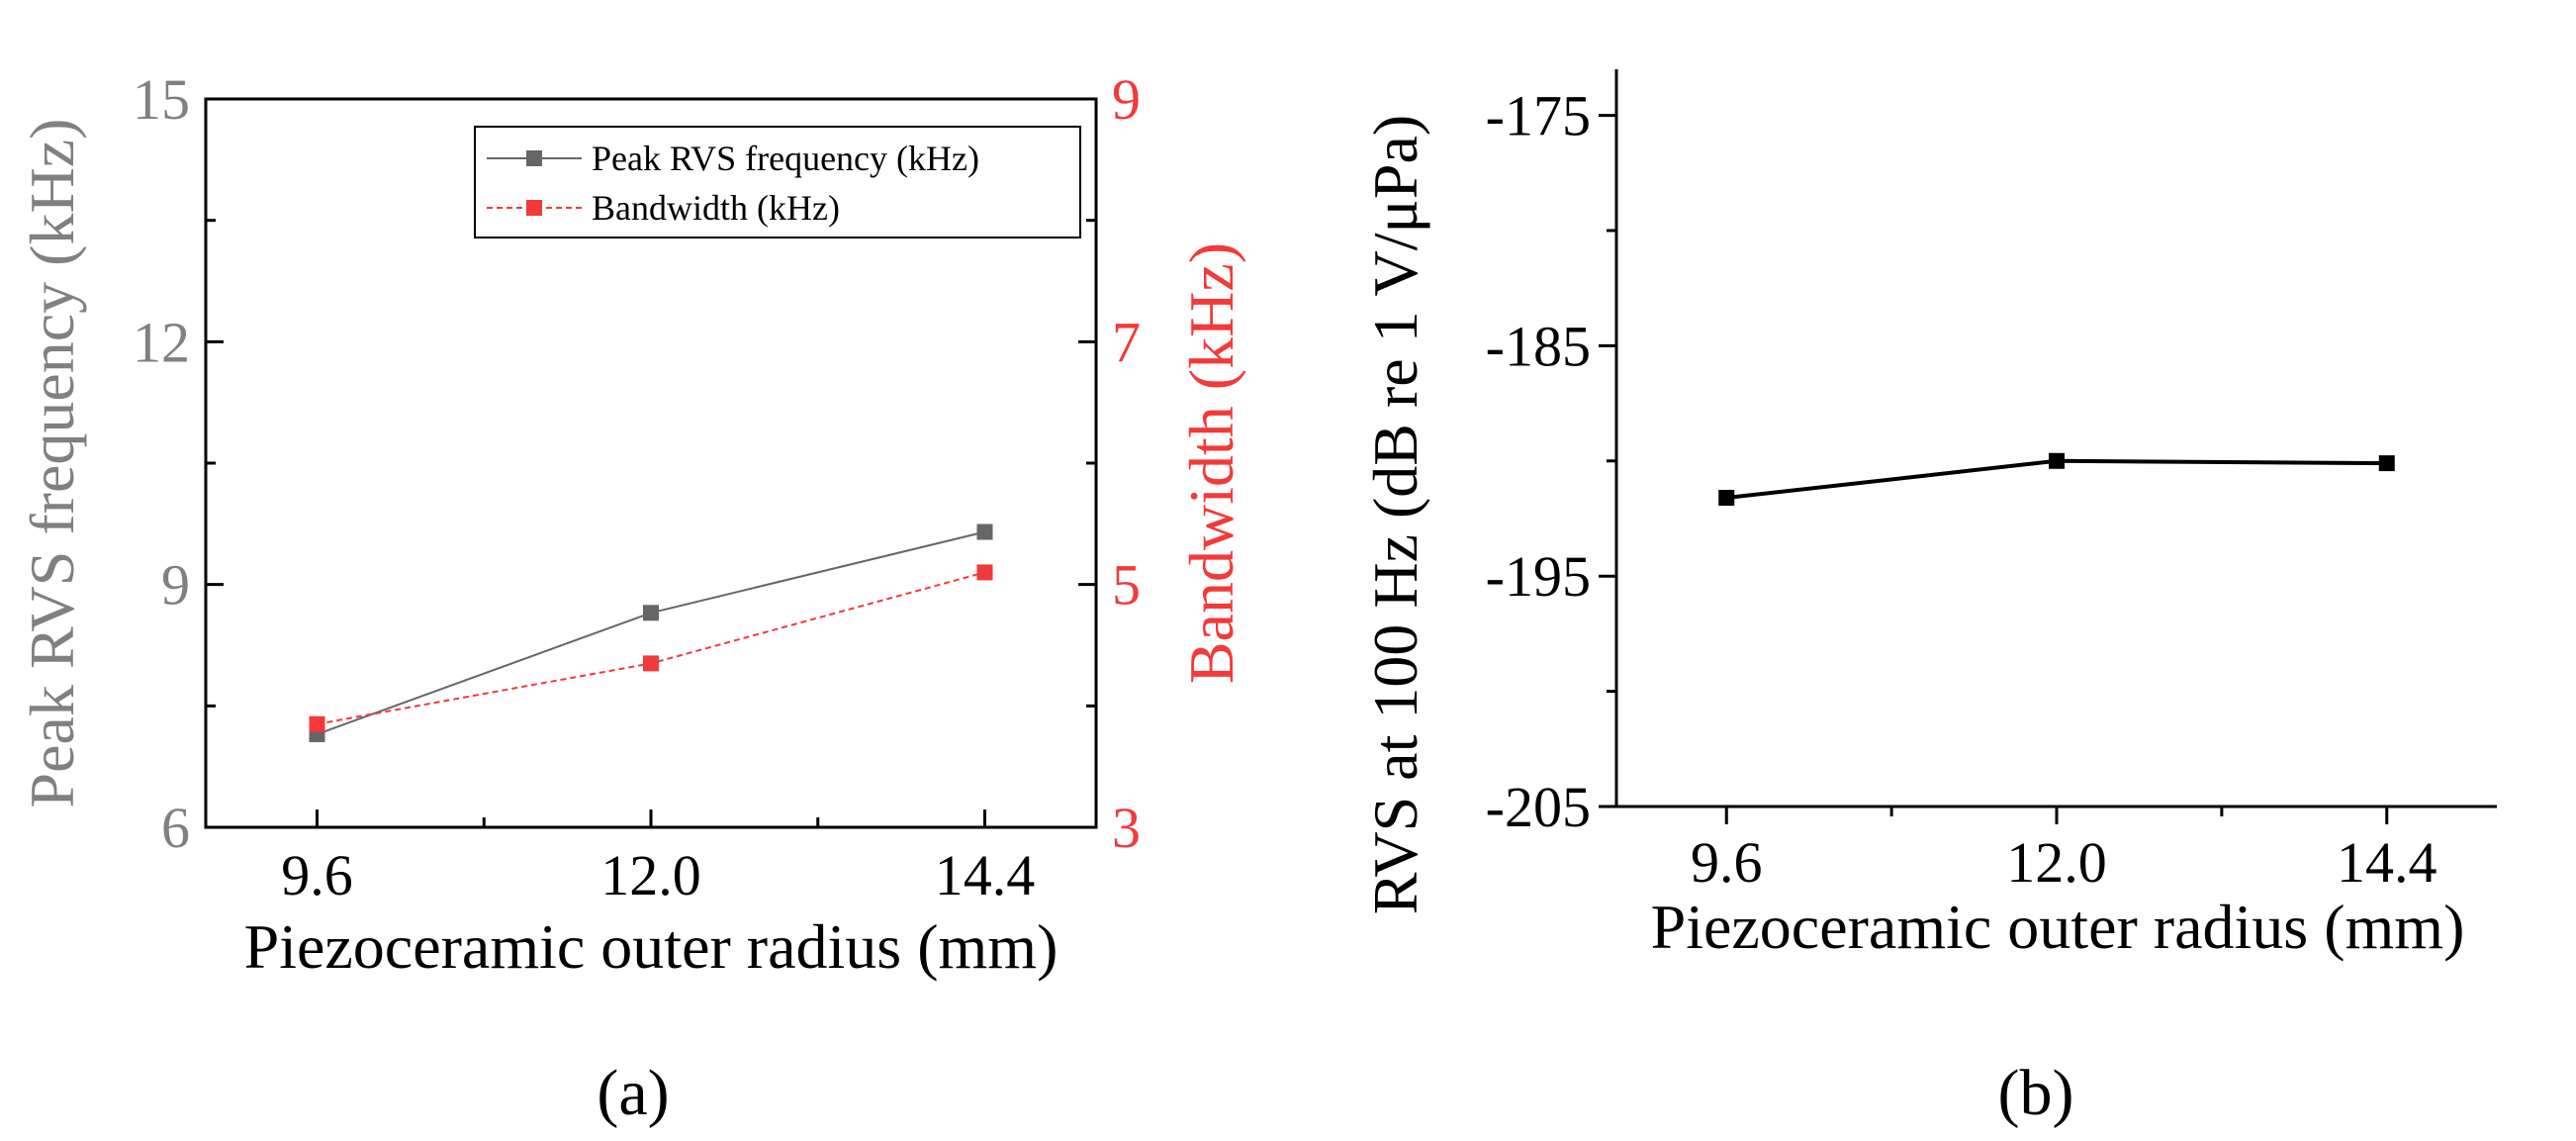 The image size is (2576, 1141). Describe the element at coordinates (1211, 463) in the screenshot. I see `panel-a-y2-axis-title: Bandwidth (kHz)` at that location.